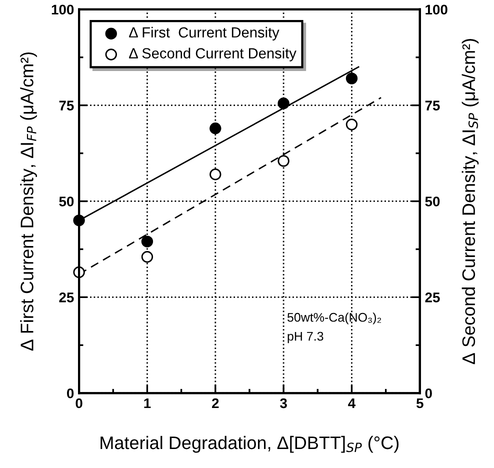 This screenshot has width=494, height=468. What do you see at coordinates (70, 393) in the screenshot?
I see `y-tick-label: 0` at bounding box center [70, 393].